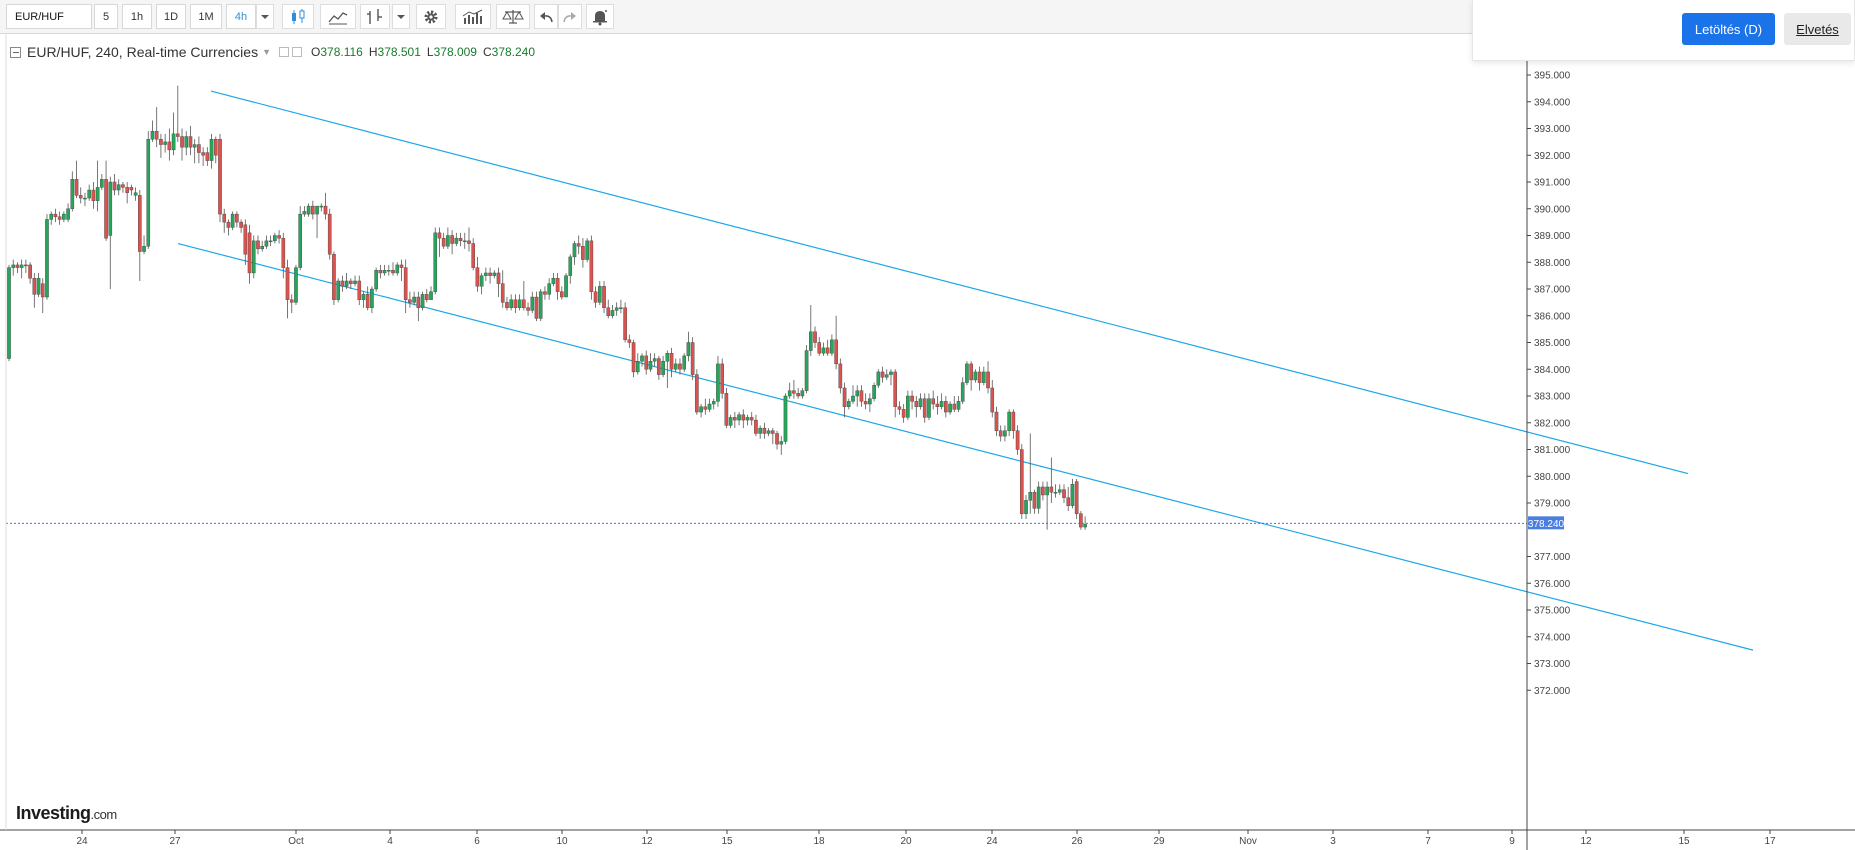 Image resolution: width=1855 pixels, height=850 pixels. What do you see at coordinates (171, 16) in the screenshot?
I see `interval-1d-button: 1D` at bounding box center [171, 16].